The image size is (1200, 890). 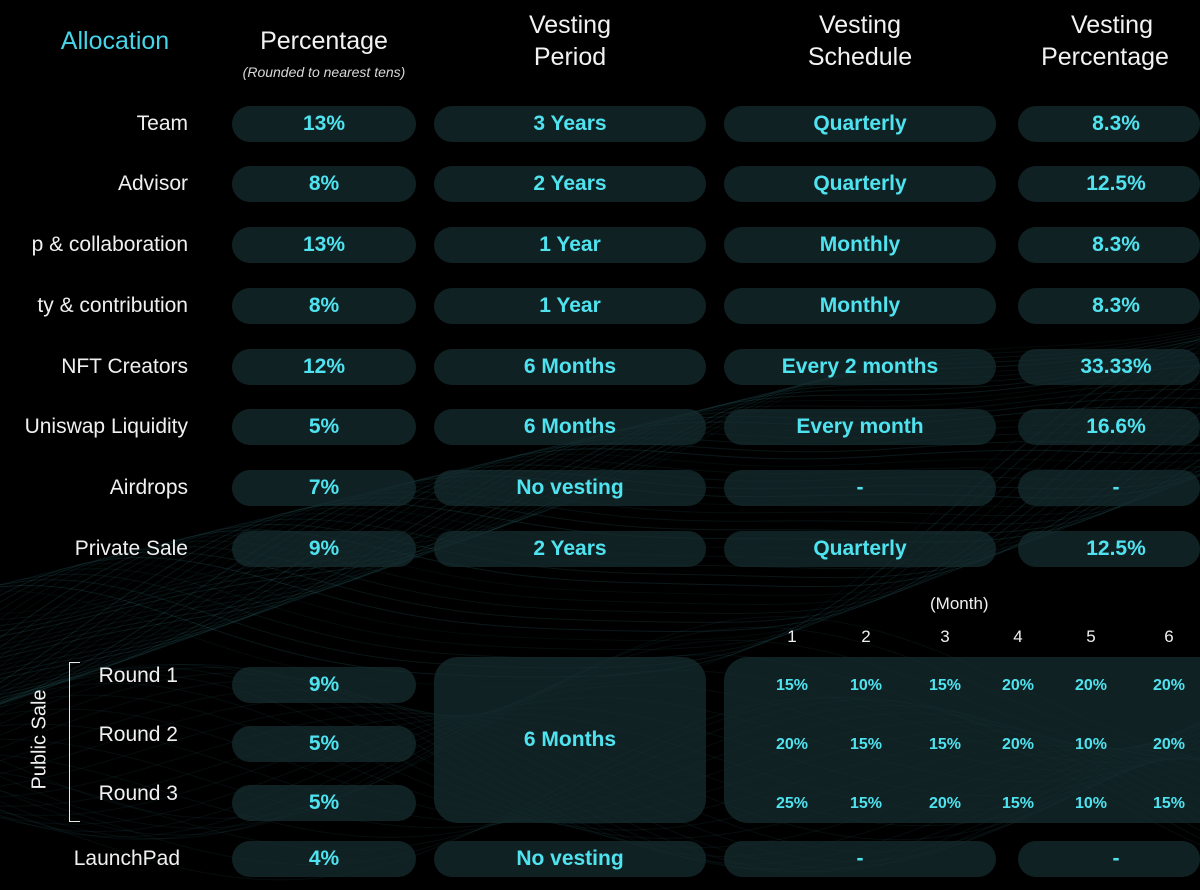 I want to click on cell-monthly-pct: 25%, so click(x=792, y=803).